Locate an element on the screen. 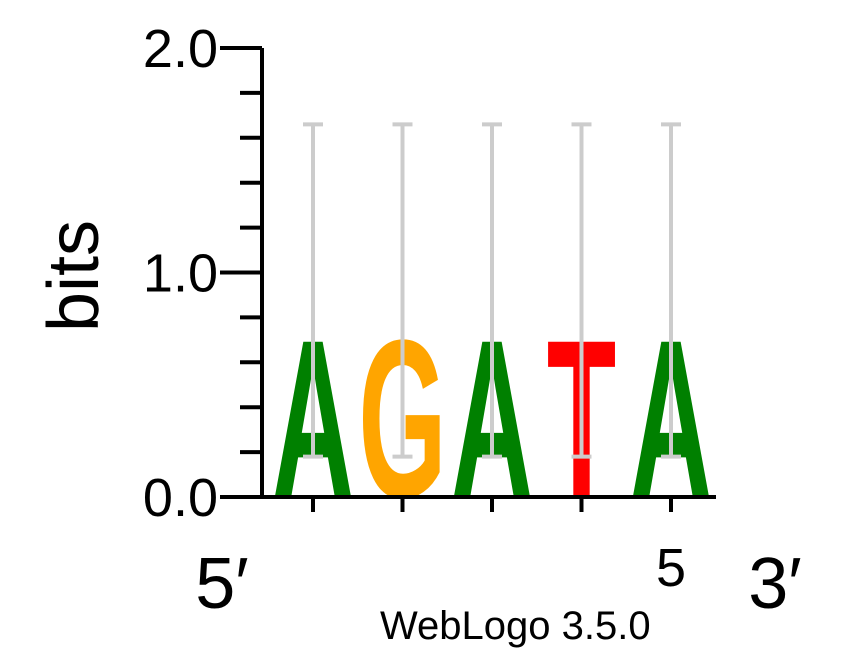 The width and height of the screenshot is (858, 667). three-prime-label: 3′ is located at coordinates (775, 584).